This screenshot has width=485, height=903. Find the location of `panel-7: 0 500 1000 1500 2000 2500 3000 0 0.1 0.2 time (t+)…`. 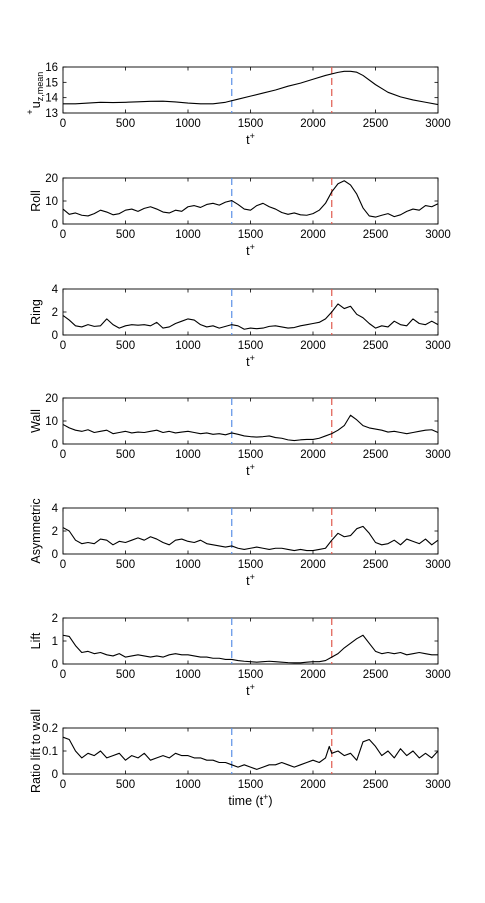

panel-7: 0 500 1000 1500 2000 2500 3000 0 0.1 0.2 time (t+)… is located at coordinates (240, 758).